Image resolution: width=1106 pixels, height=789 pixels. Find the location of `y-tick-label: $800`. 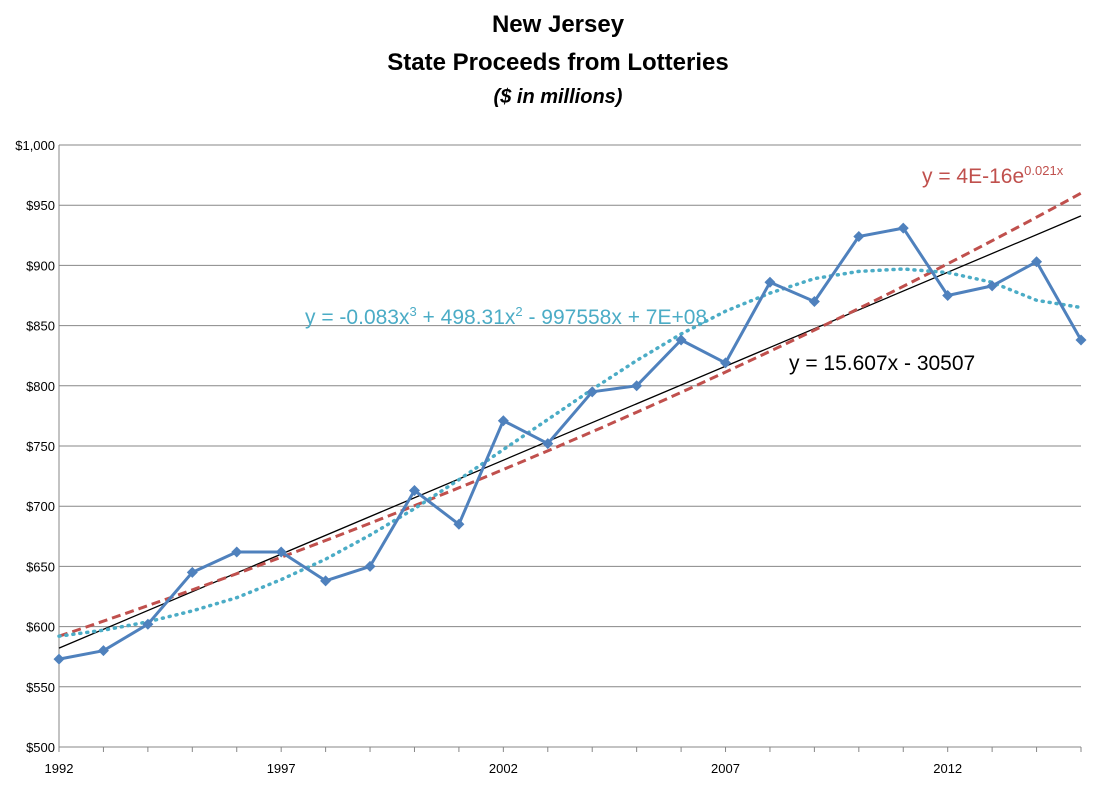

y-tick-label: $800 is located at coordinates (40, 386).